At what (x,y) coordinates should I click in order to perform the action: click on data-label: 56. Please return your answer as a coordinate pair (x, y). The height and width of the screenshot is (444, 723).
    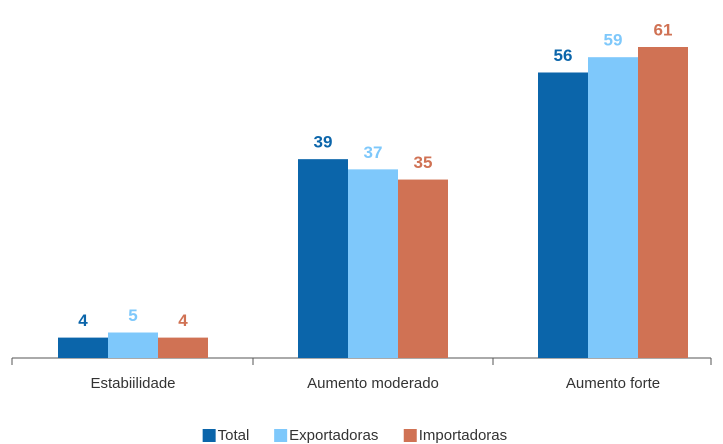
    Looking at the image, I should click on (563, 55).